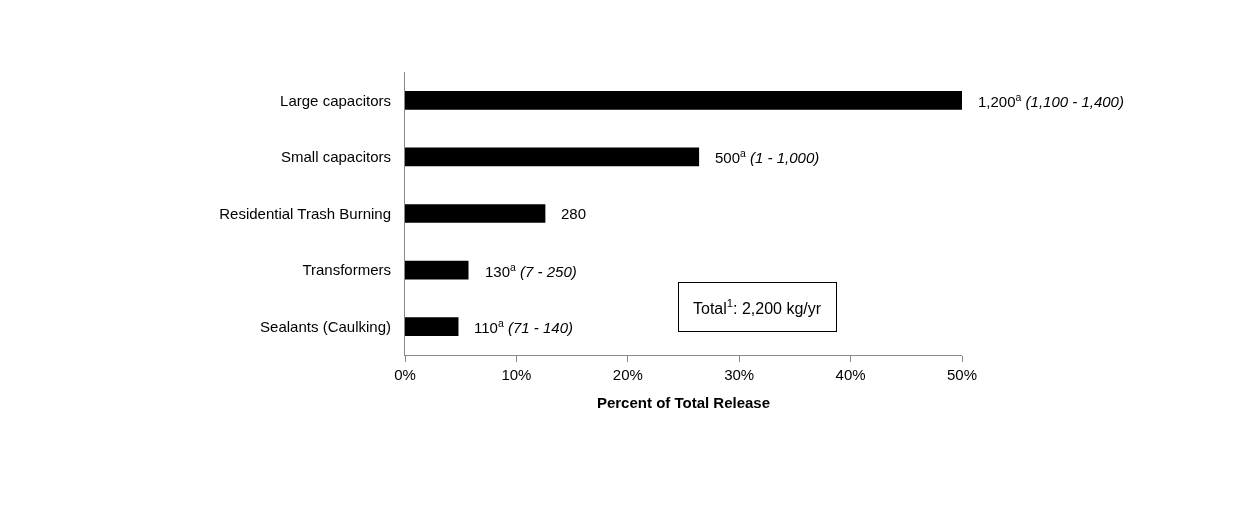  I want to click on annotation: 500$^{a}$ (1 - 1,000), so click(767, 157).